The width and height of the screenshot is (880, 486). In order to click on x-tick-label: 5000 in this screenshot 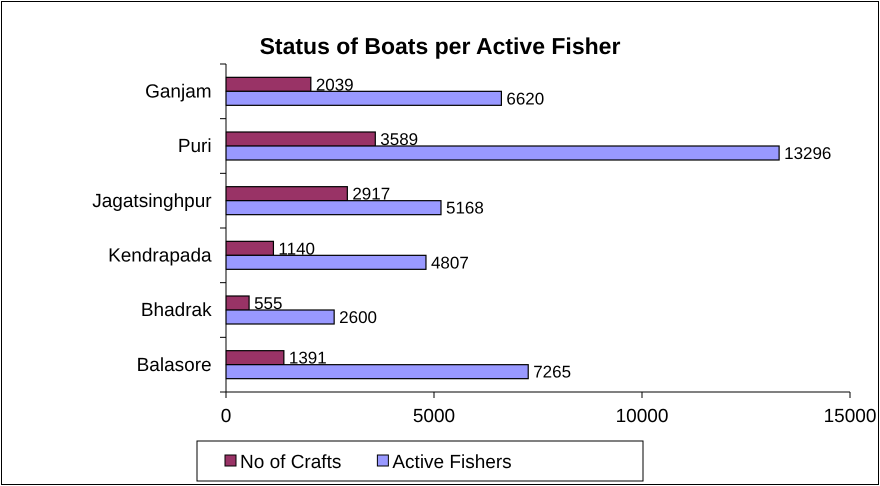, I will do `click(434, 416)`.